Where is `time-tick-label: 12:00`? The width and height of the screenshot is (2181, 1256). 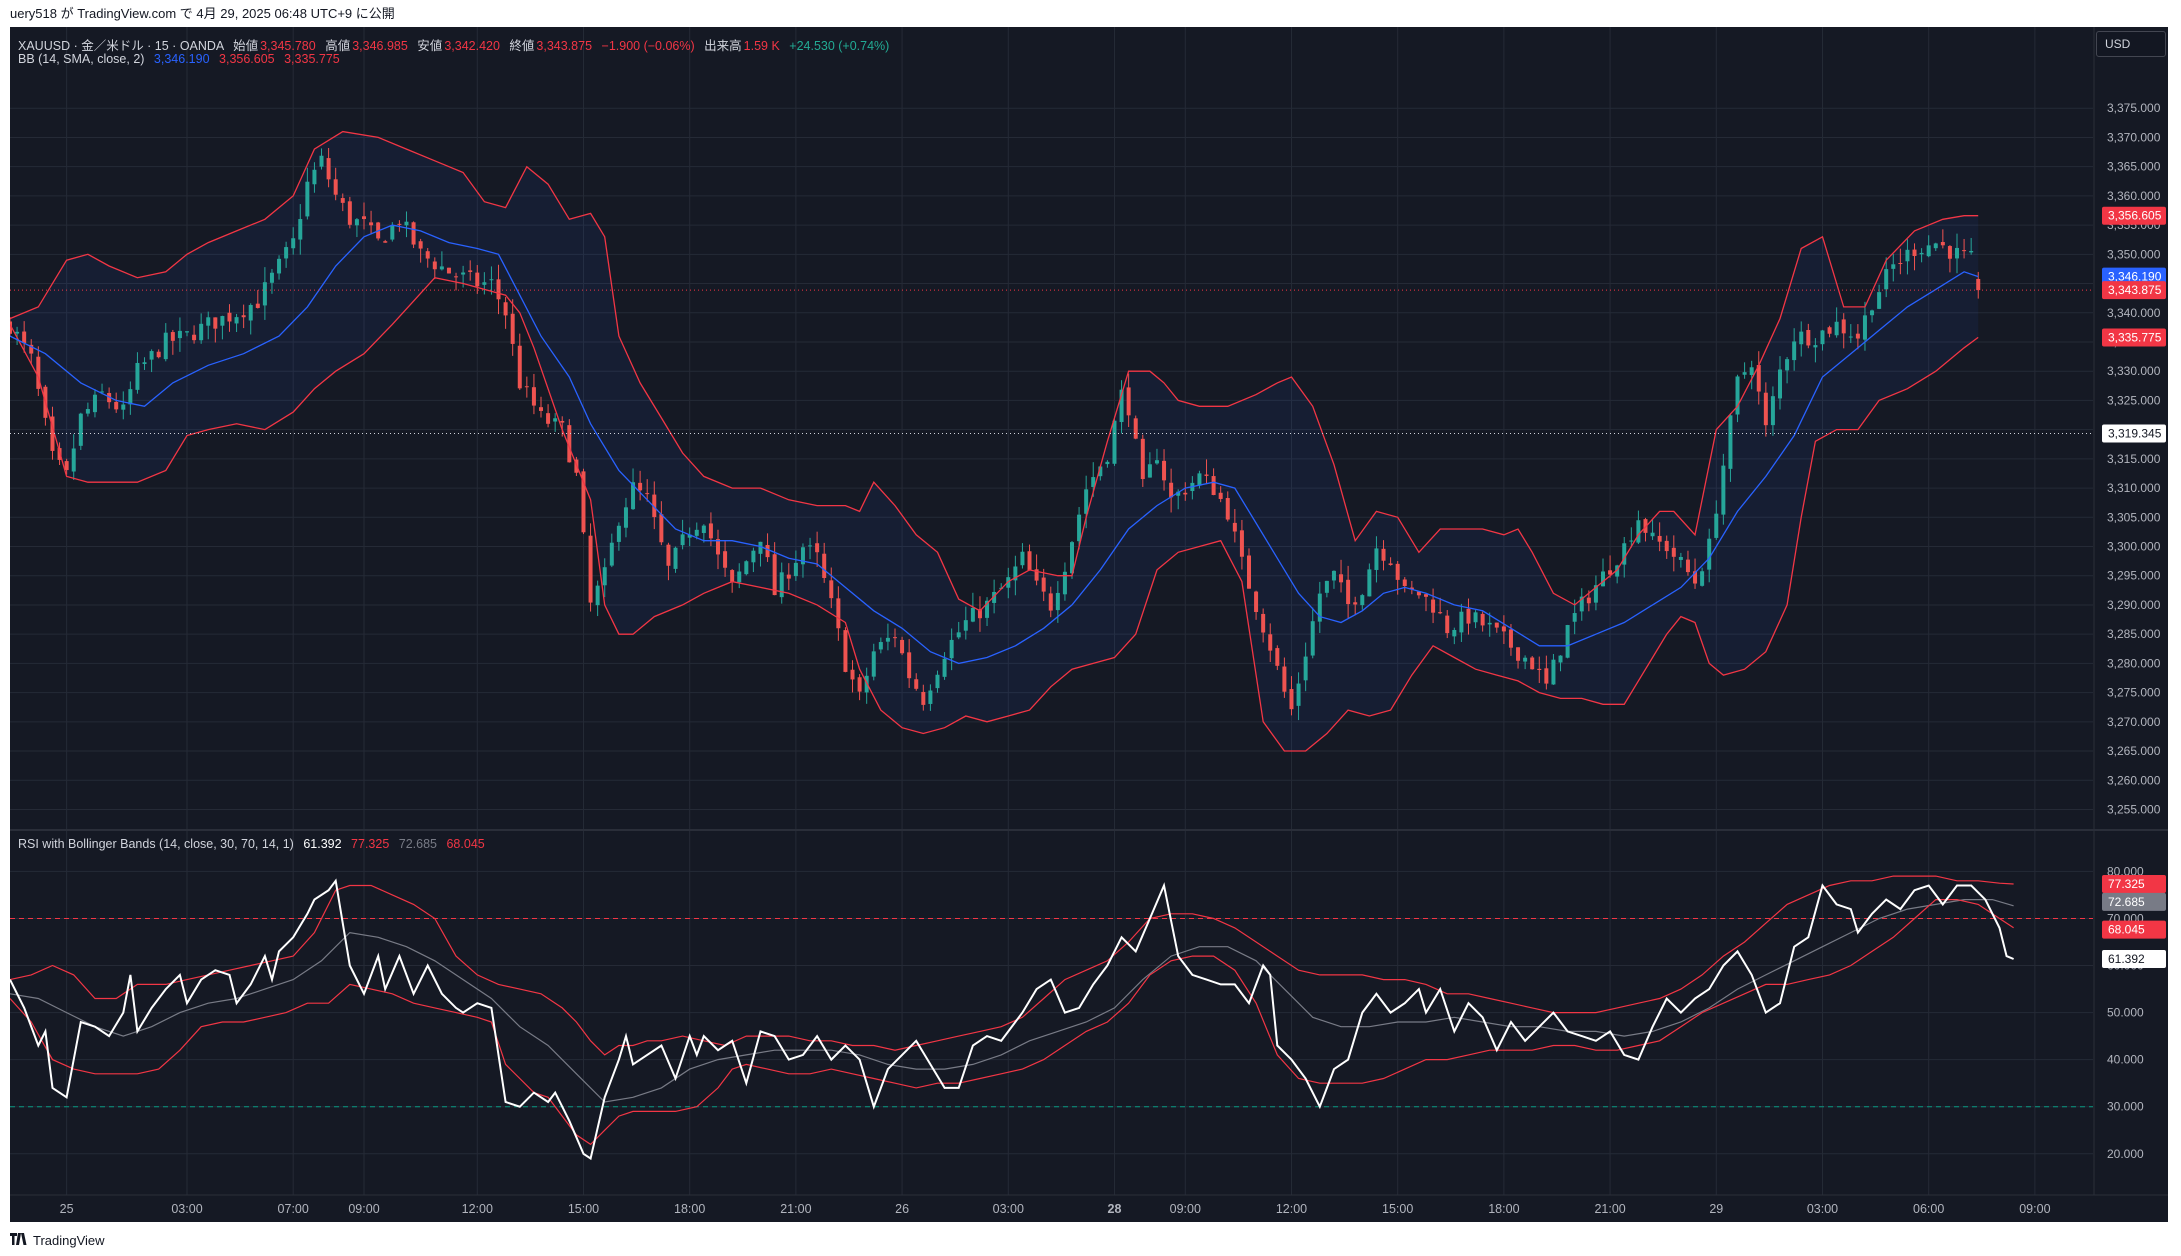 time-tick-label: 12:00 is located at coordinates (477, 1209).